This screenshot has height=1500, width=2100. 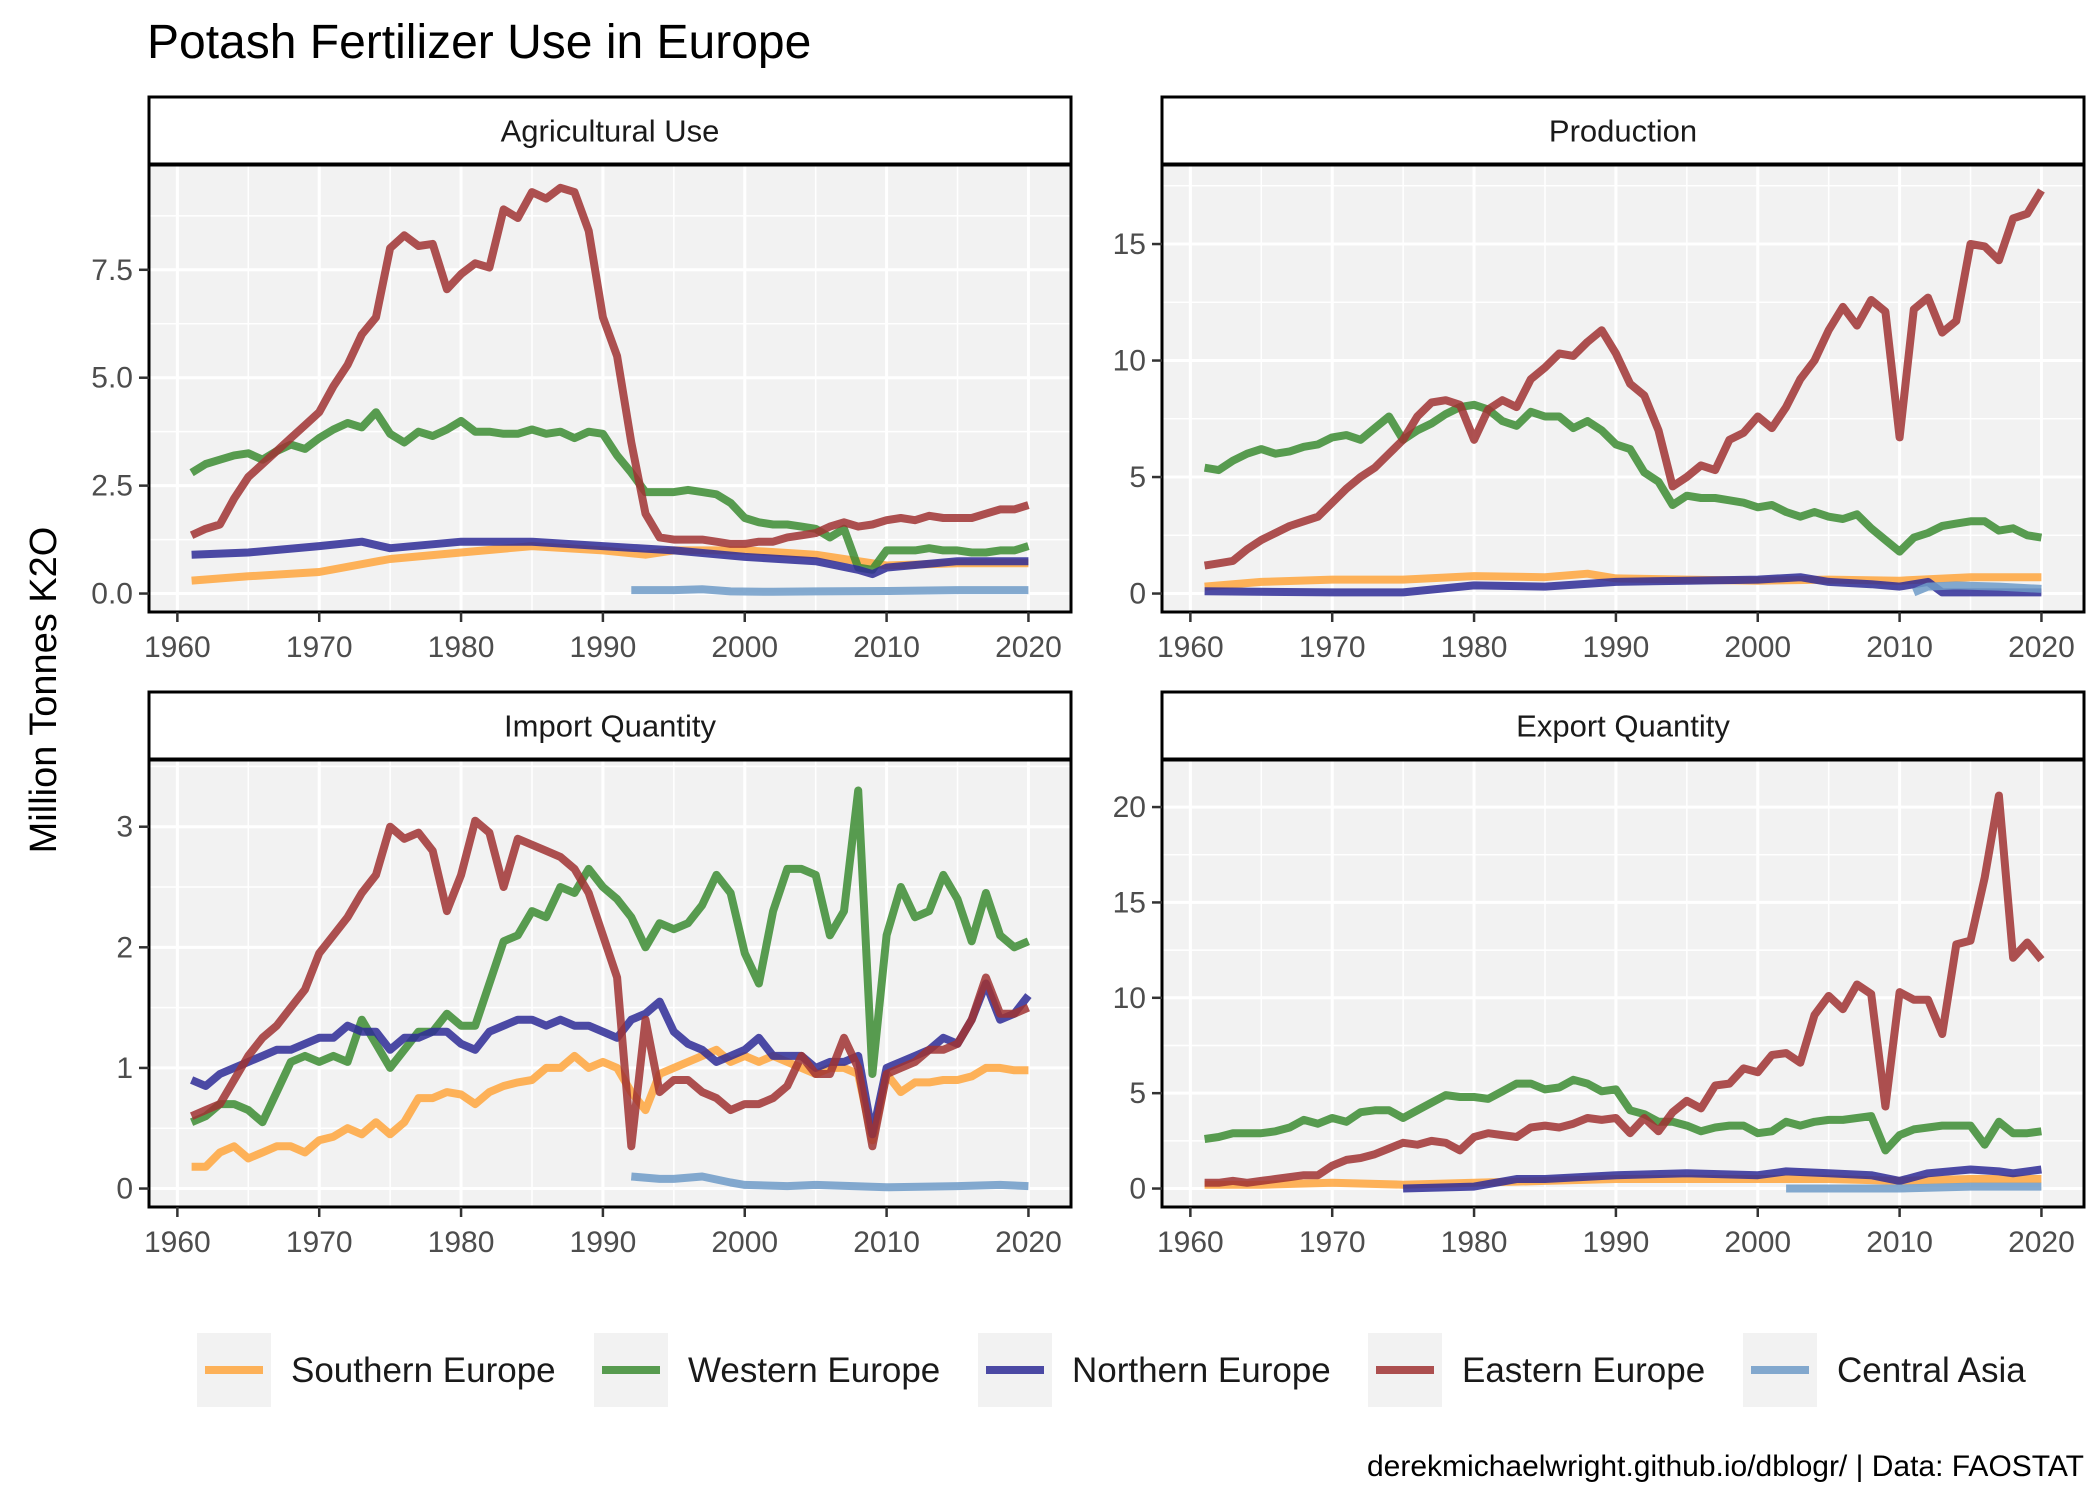 What do you see at coordinates (1623, 580) in the screenshot?
I see `series-line-southern-europe` at bounding box center [1623, 580].